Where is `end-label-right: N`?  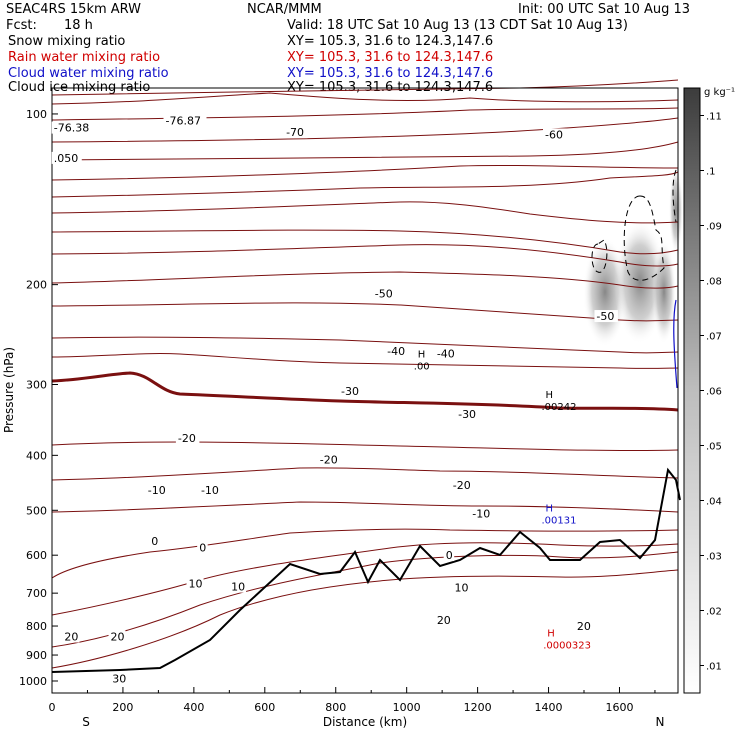 end-label-right: N is located at coordinates (660, 722).